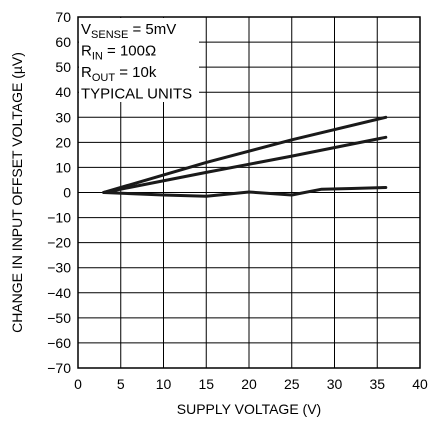  Describe the element at coordinates (63, 117) in the screenshot. I see `y-tick-label: 30` at that location.